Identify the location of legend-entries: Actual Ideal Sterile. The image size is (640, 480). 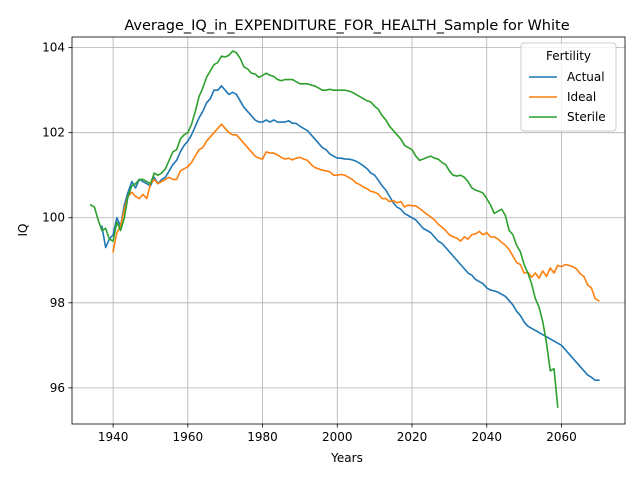
(567, 97).